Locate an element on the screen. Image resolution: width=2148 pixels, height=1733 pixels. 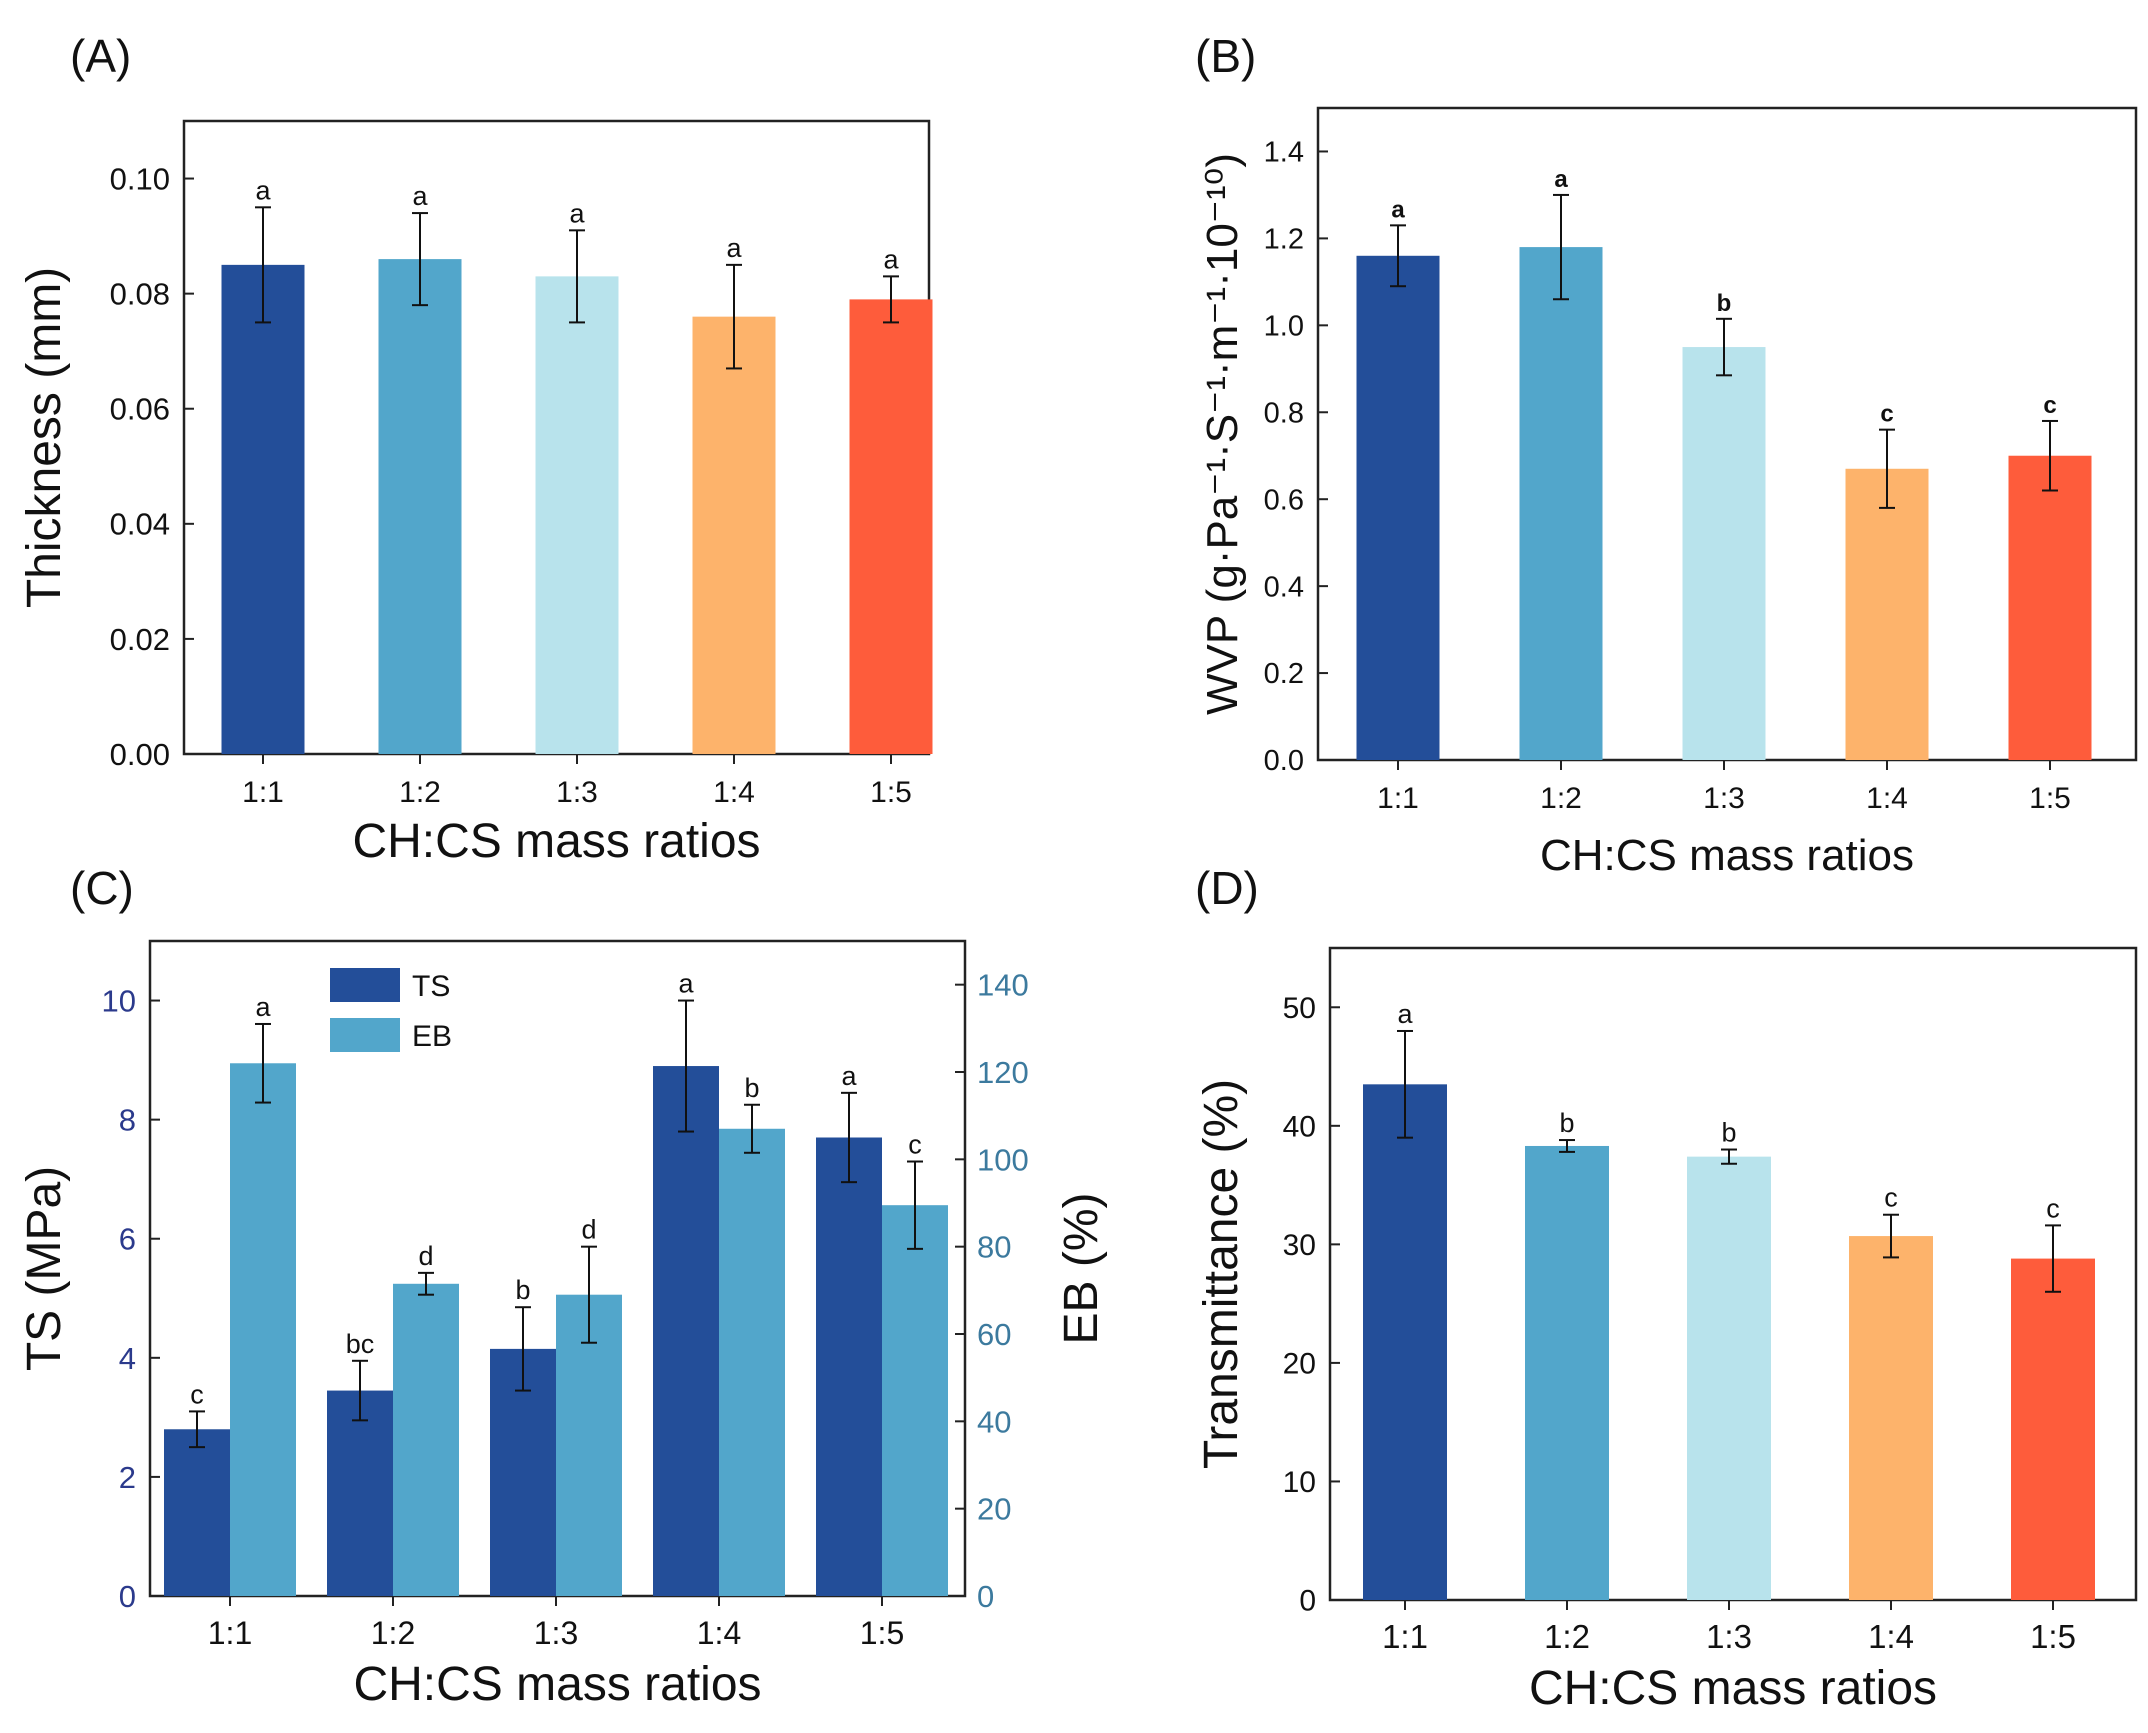
panel-b-significance-letter: b is located at coordinates (1724, 303).